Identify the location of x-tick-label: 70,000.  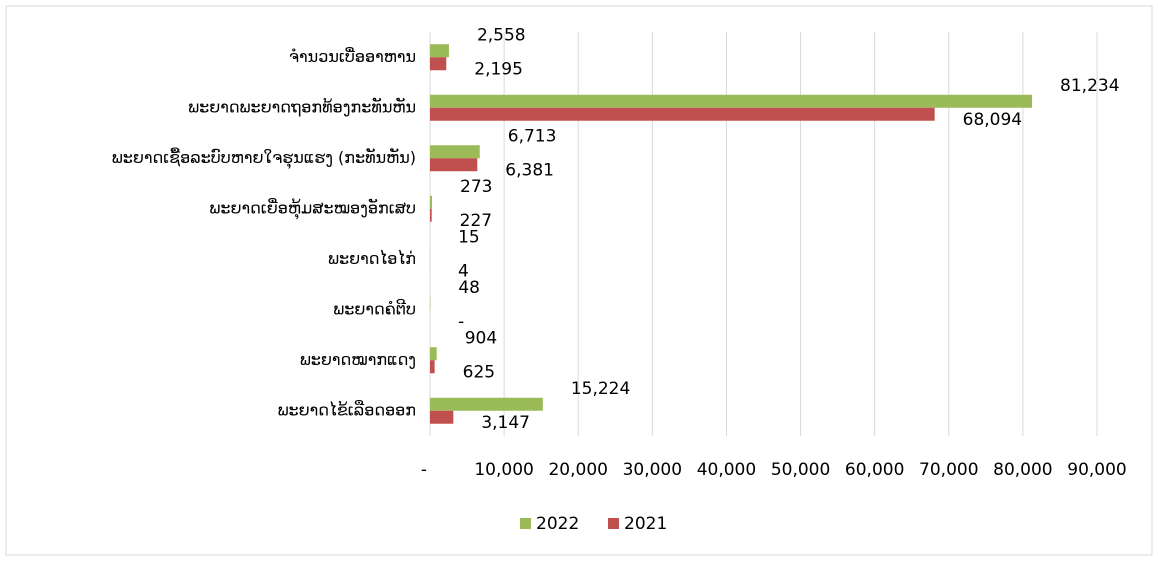
(948, 470).